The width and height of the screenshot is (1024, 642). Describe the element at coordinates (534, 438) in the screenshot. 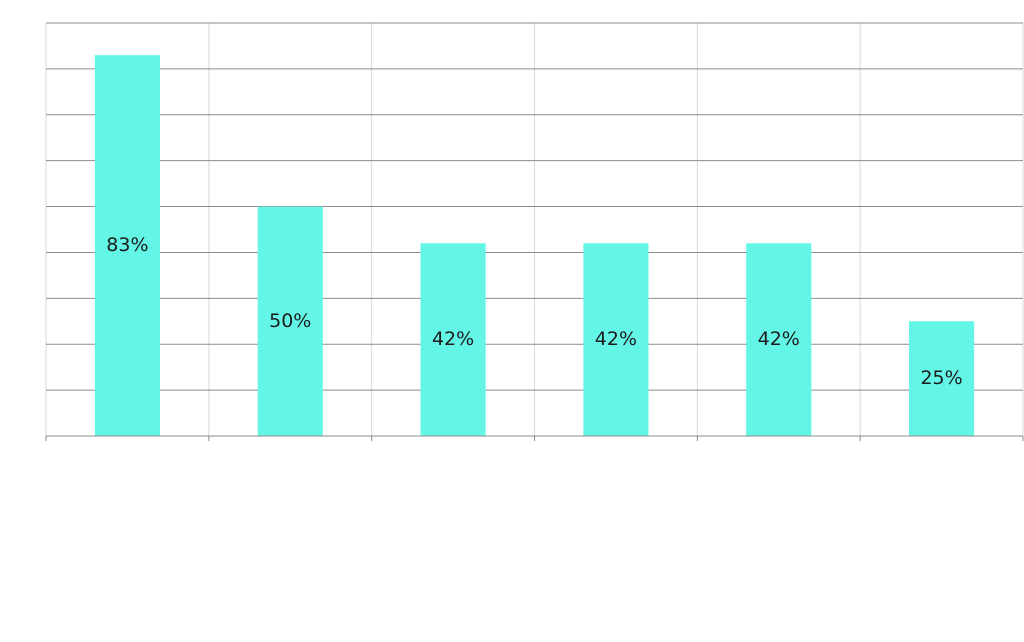

I see `x-axis` at that location.